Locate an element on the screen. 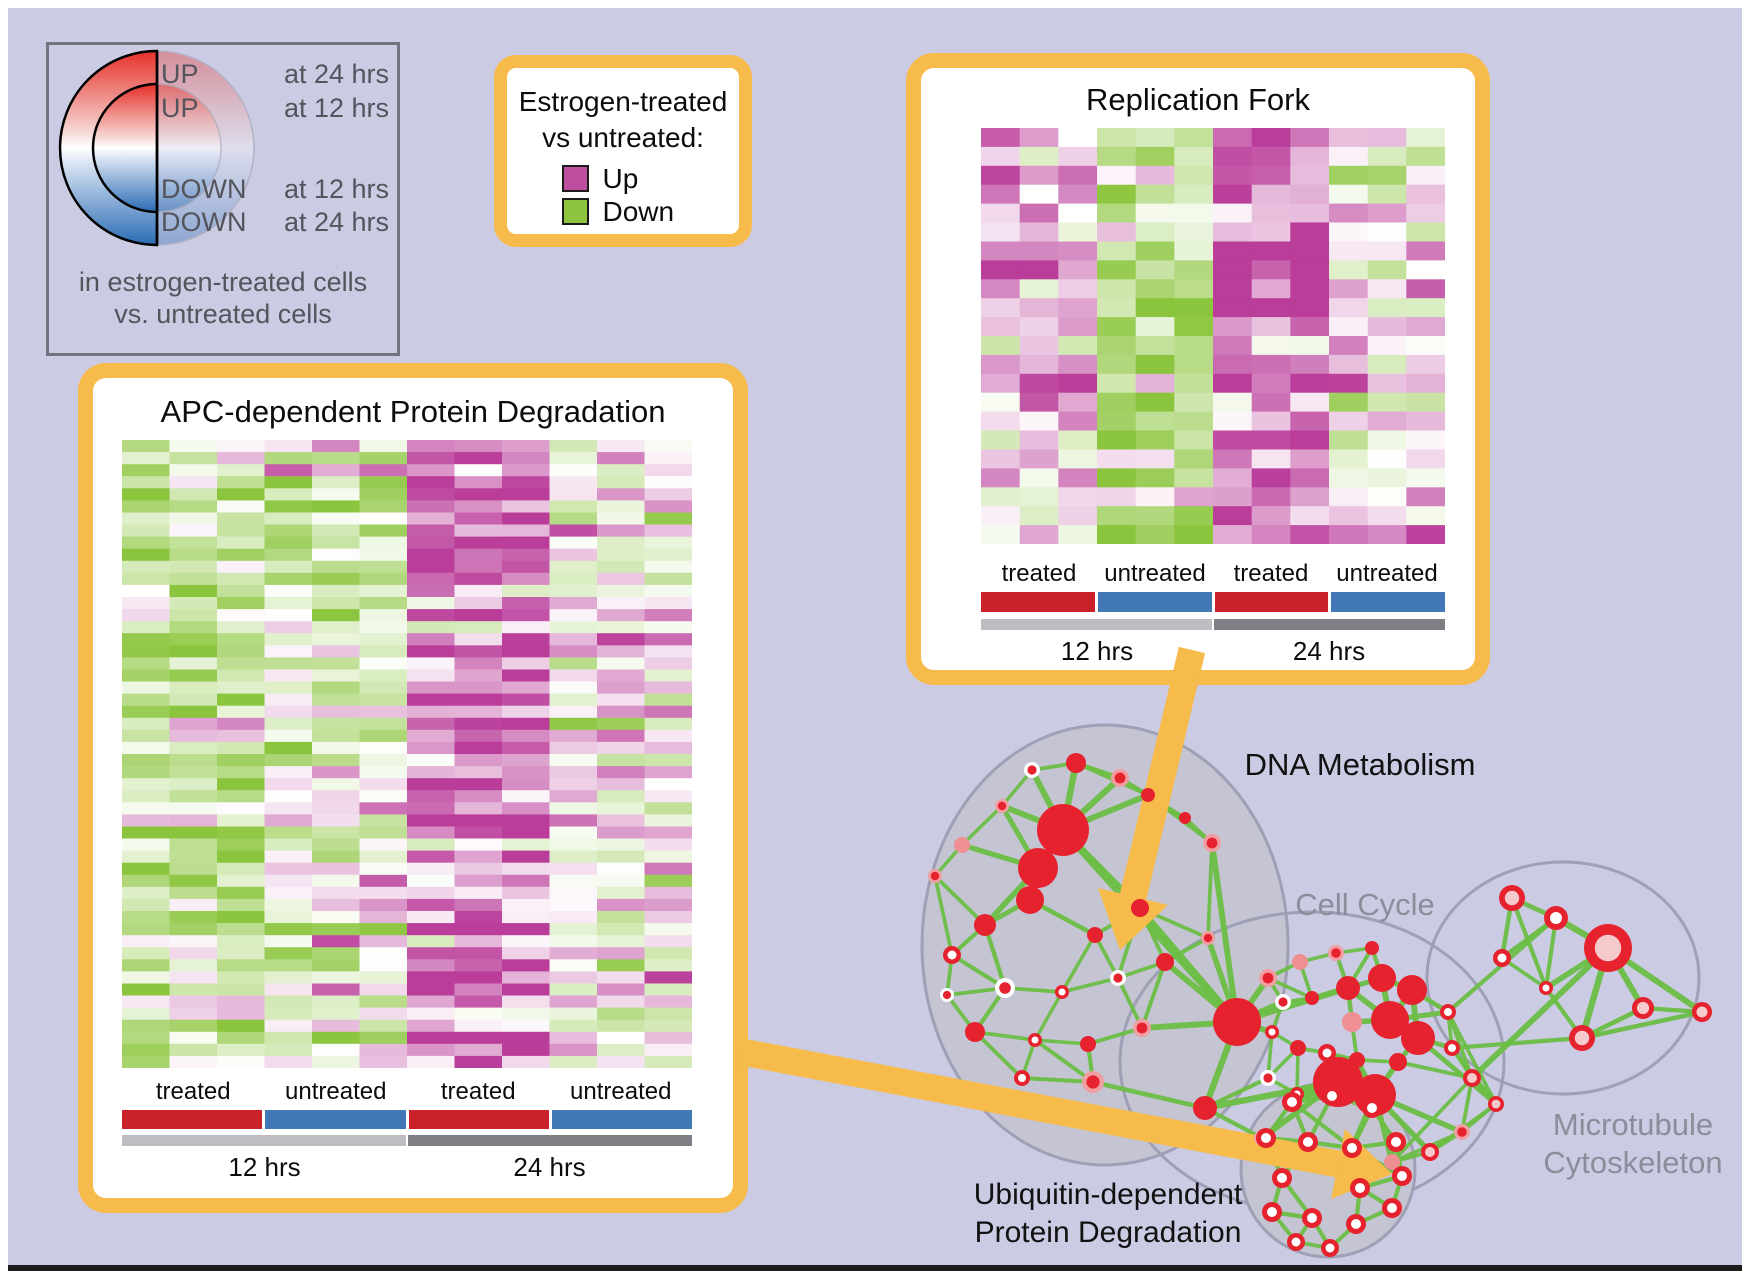  replication-fork-heatmap is located at coordinates (1213, 336).